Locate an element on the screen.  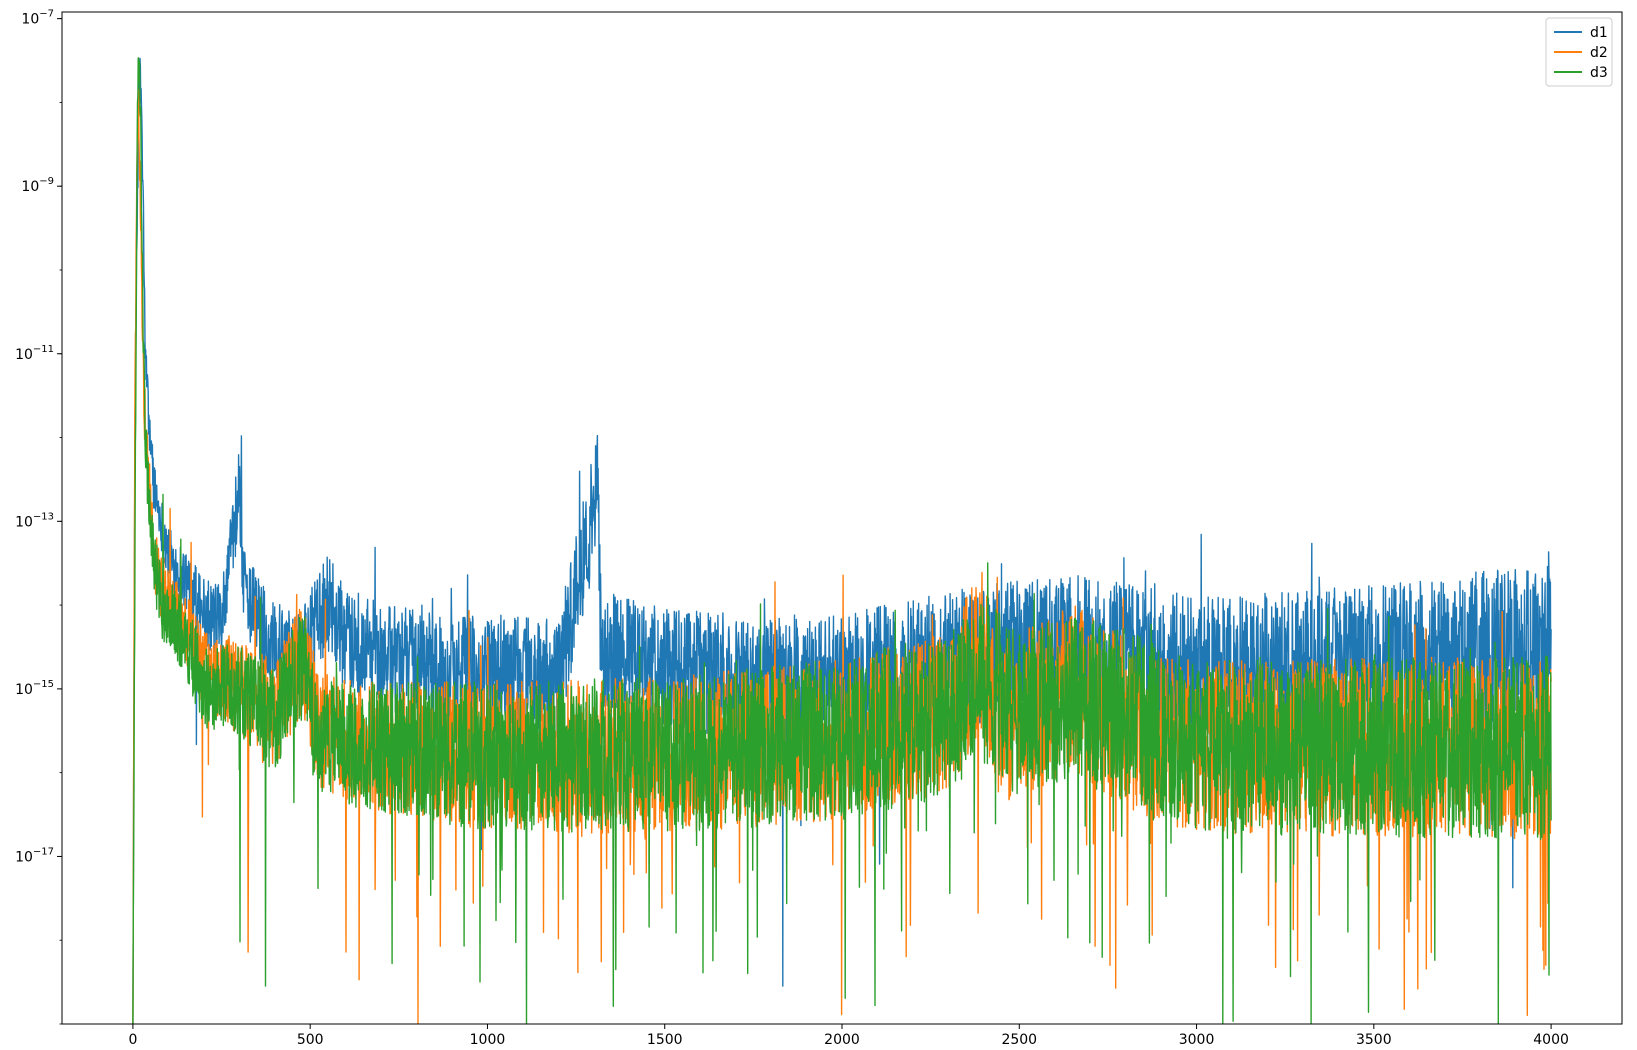
y-tick-exponent: −11 is located at coordinates (43, 349).